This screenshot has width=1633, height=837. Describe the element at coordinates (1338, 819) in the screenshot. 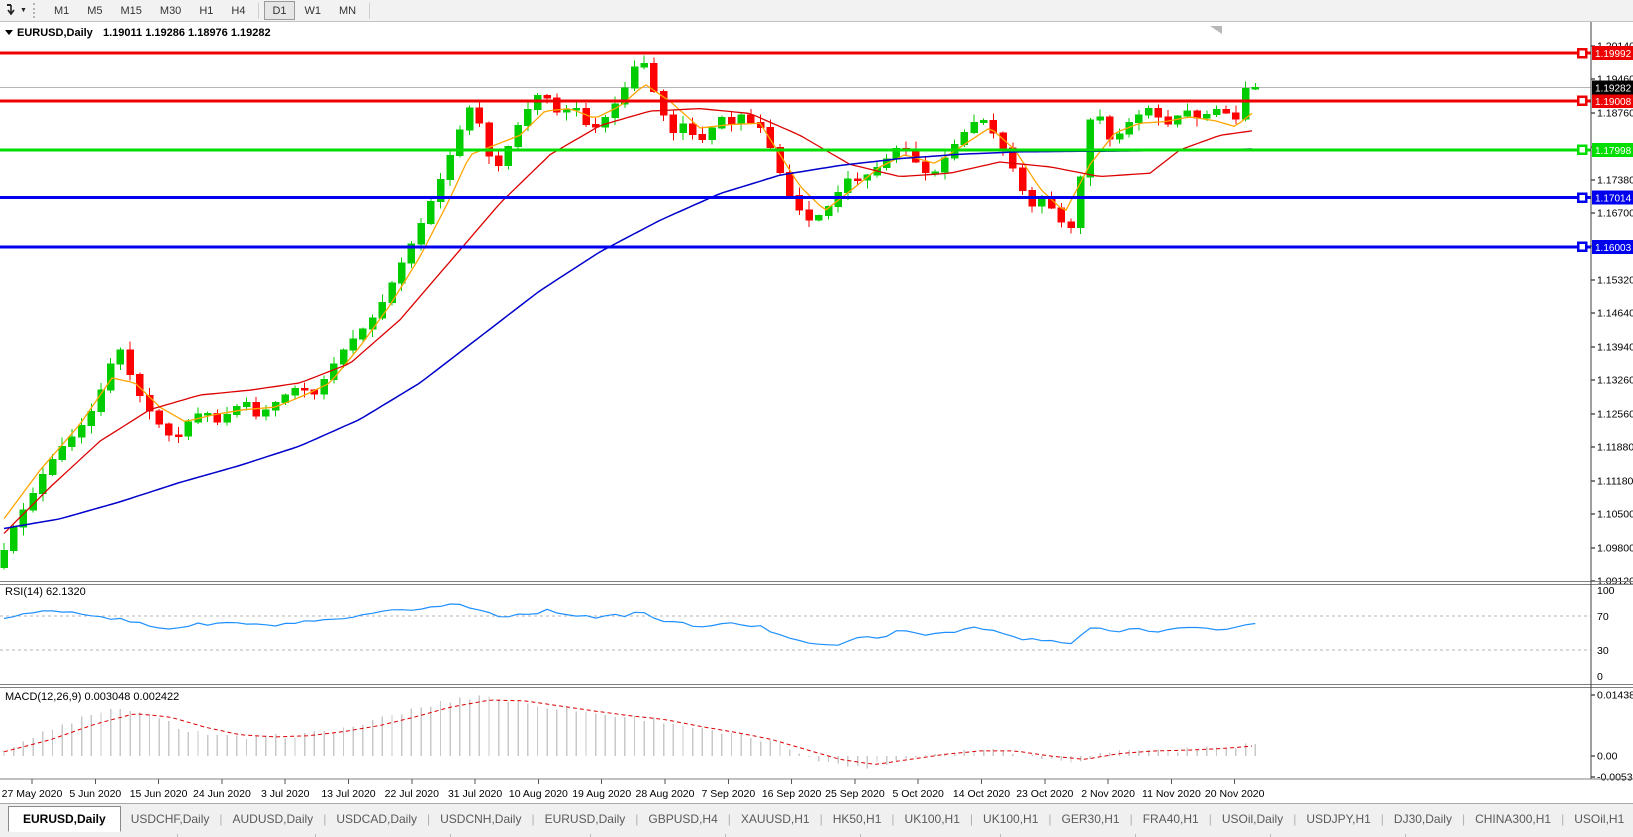

I see `chart-tab-usdjpy-h1: USDJPY,H1` at that location.